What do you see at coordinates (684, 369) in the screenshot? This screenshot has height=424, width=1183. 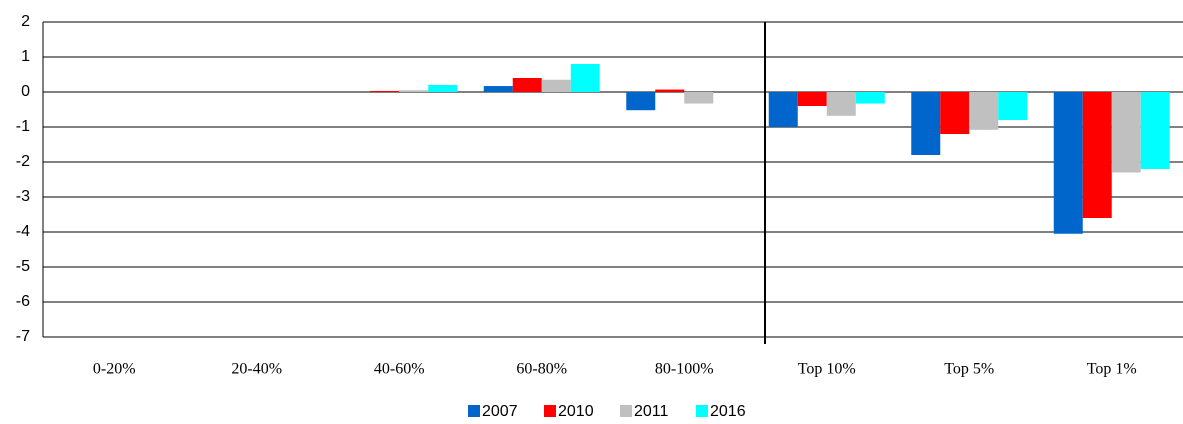 I see `x-tick-label: 80-100%` at bounding box center [684, 369].